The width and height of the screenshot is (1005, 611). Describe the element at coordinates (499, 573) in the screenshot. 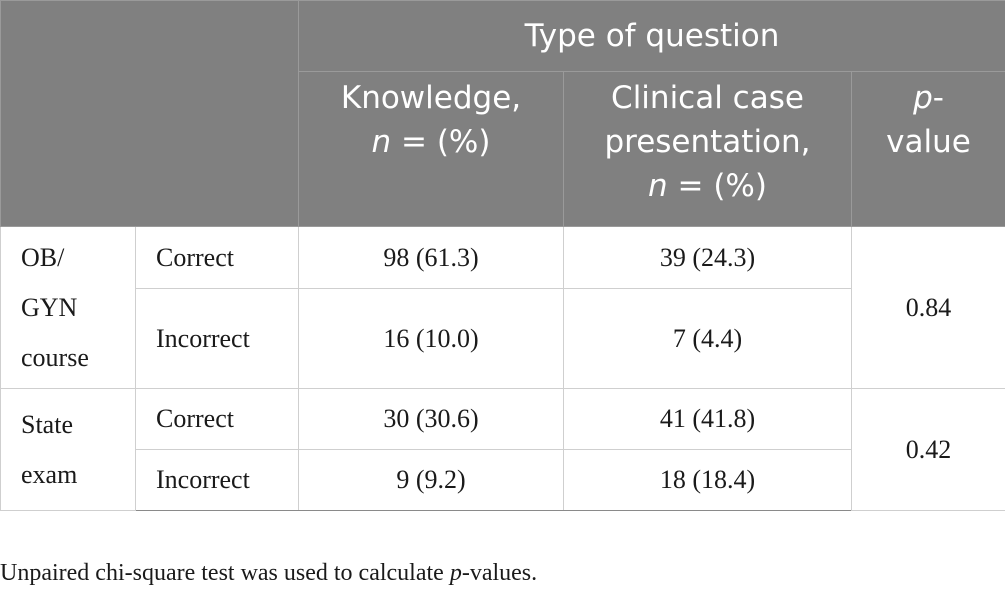

I see `footnote-tail: -values.` at that location.